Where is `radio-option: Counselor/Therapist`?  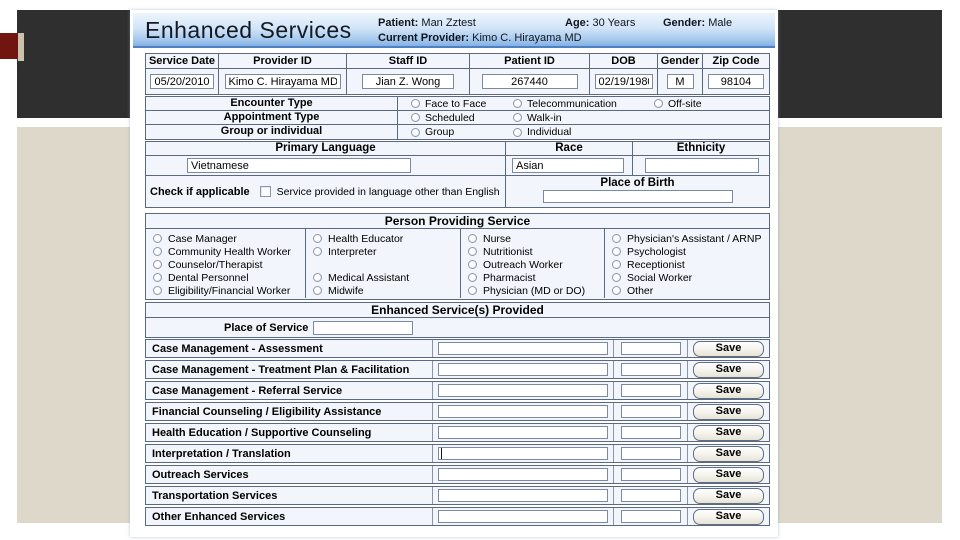 radio-option: Counselor/Therapist is located at coordinates (229, 264).